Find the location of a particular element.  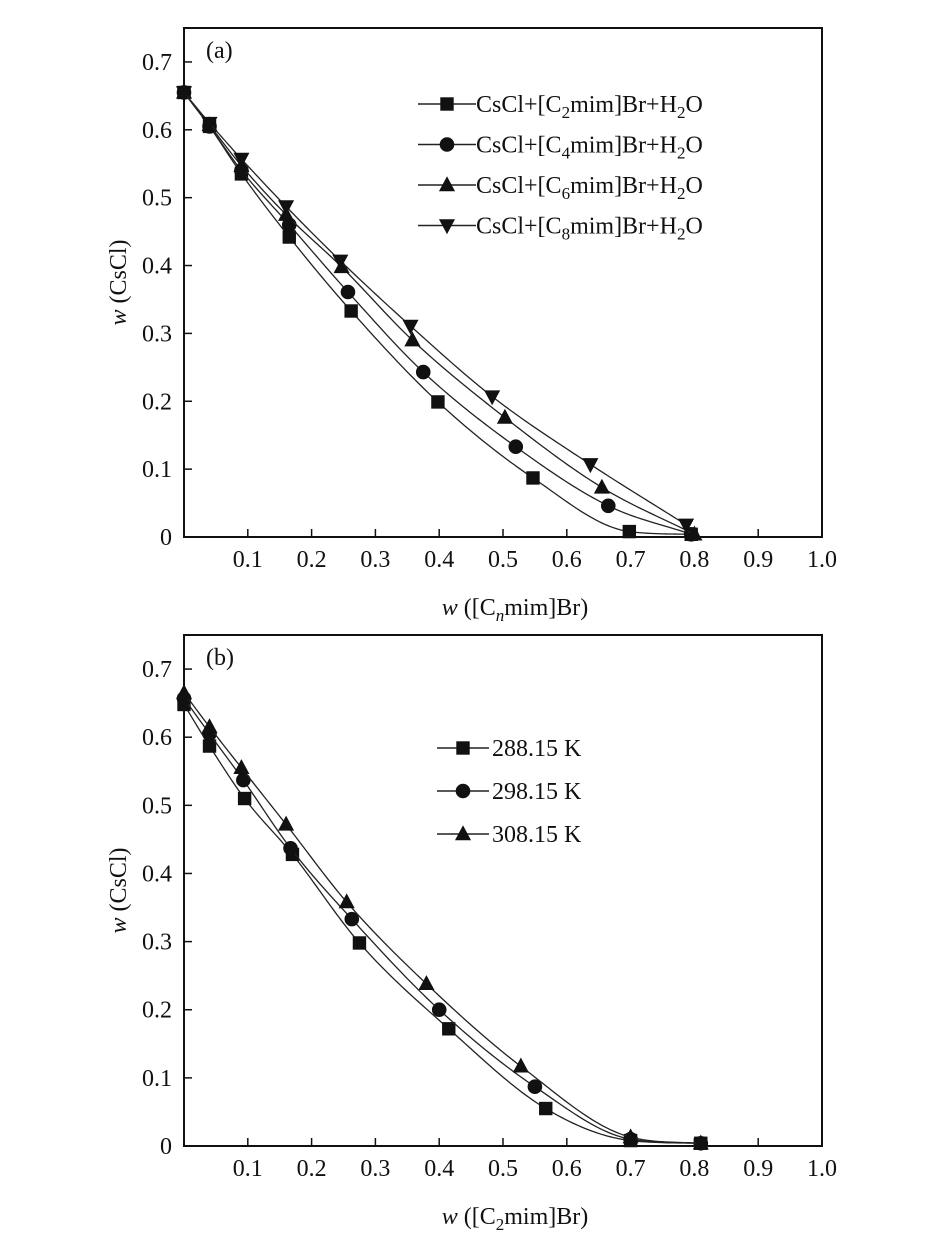

y-tick-label: 0.4 is located at coordinates (157, 874).